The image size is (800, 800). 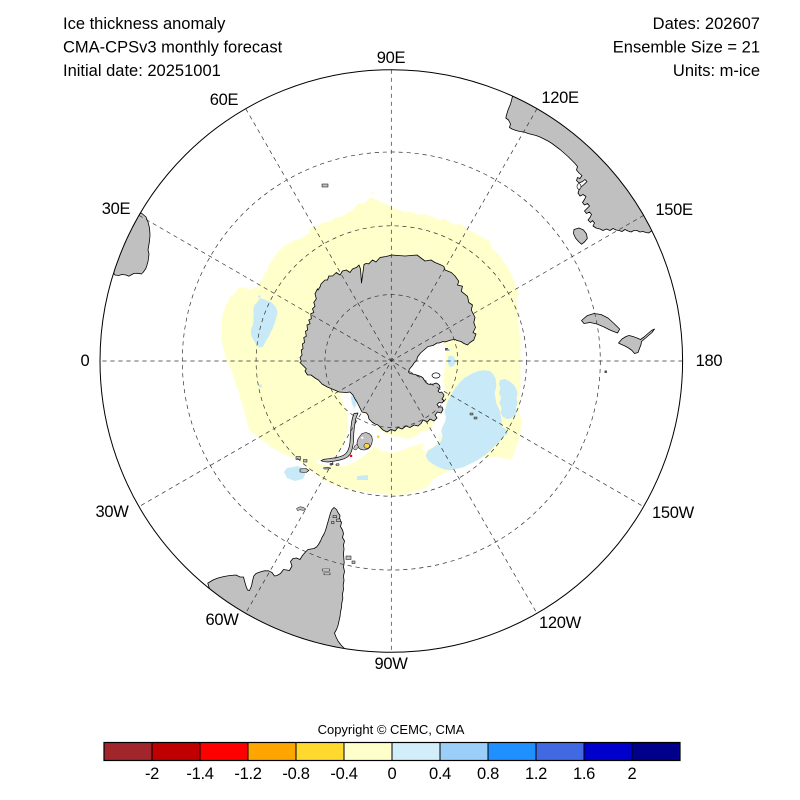 I want to click on svg-text: 2, so click(x=632, y=774).